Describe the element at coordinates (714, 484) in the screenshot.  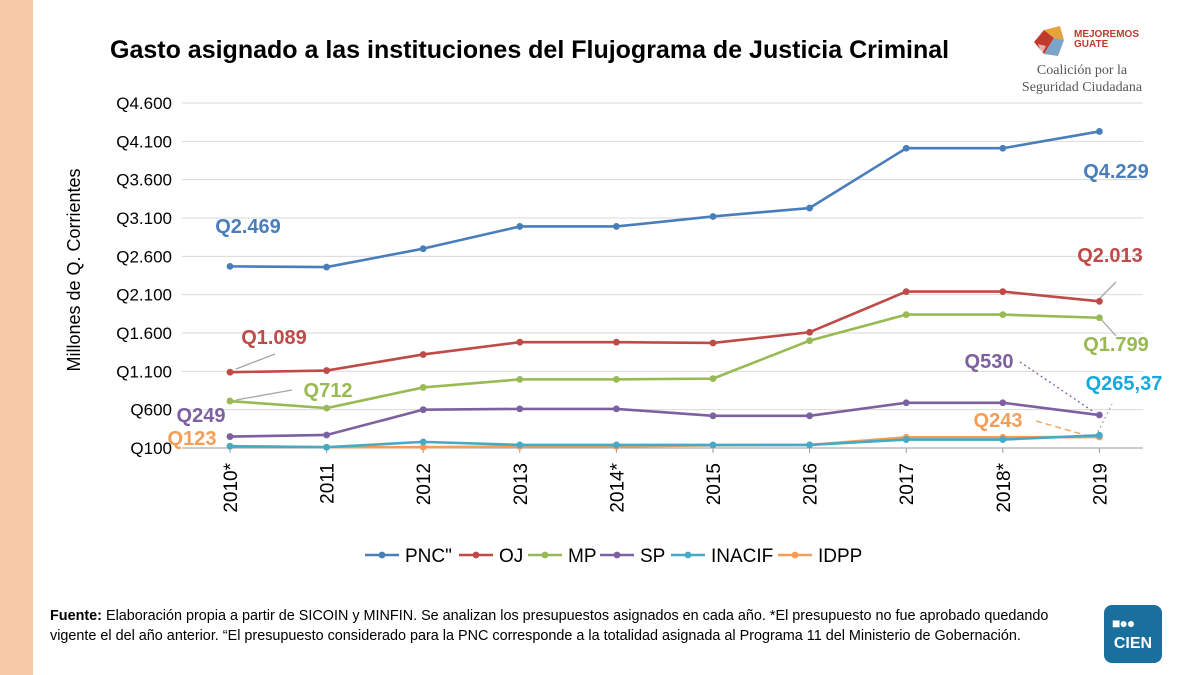
I see `x-tick-label: 2015` at that location.